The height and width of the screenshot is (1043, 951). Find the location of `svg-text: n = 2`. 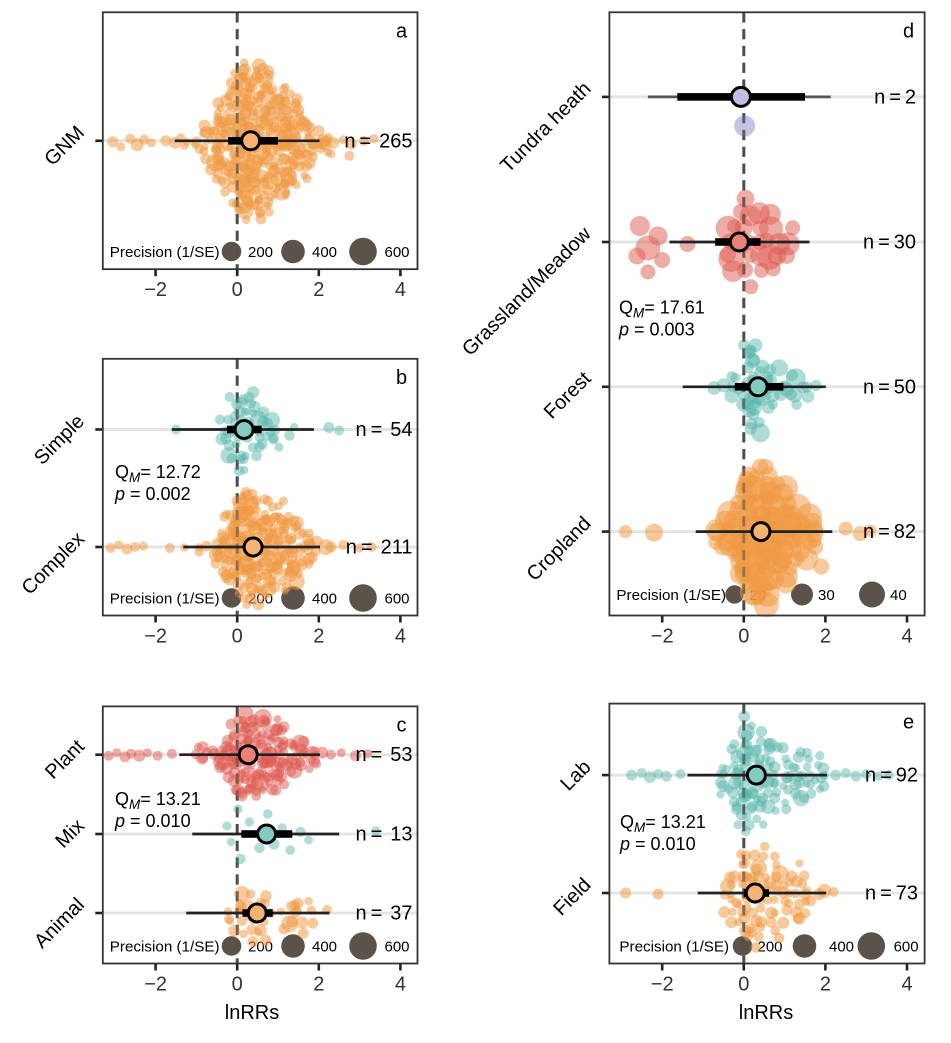

svg-text: n = 2 is located at coordinates (895, 97).